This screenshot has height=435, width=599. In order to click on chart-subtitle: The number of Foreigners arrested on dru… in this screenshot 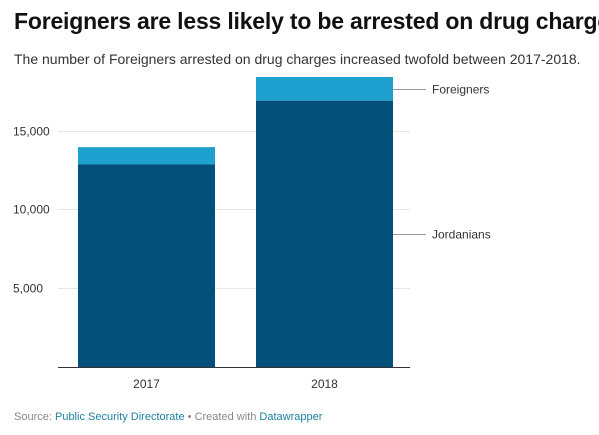, I will do `click(297, 59)`.